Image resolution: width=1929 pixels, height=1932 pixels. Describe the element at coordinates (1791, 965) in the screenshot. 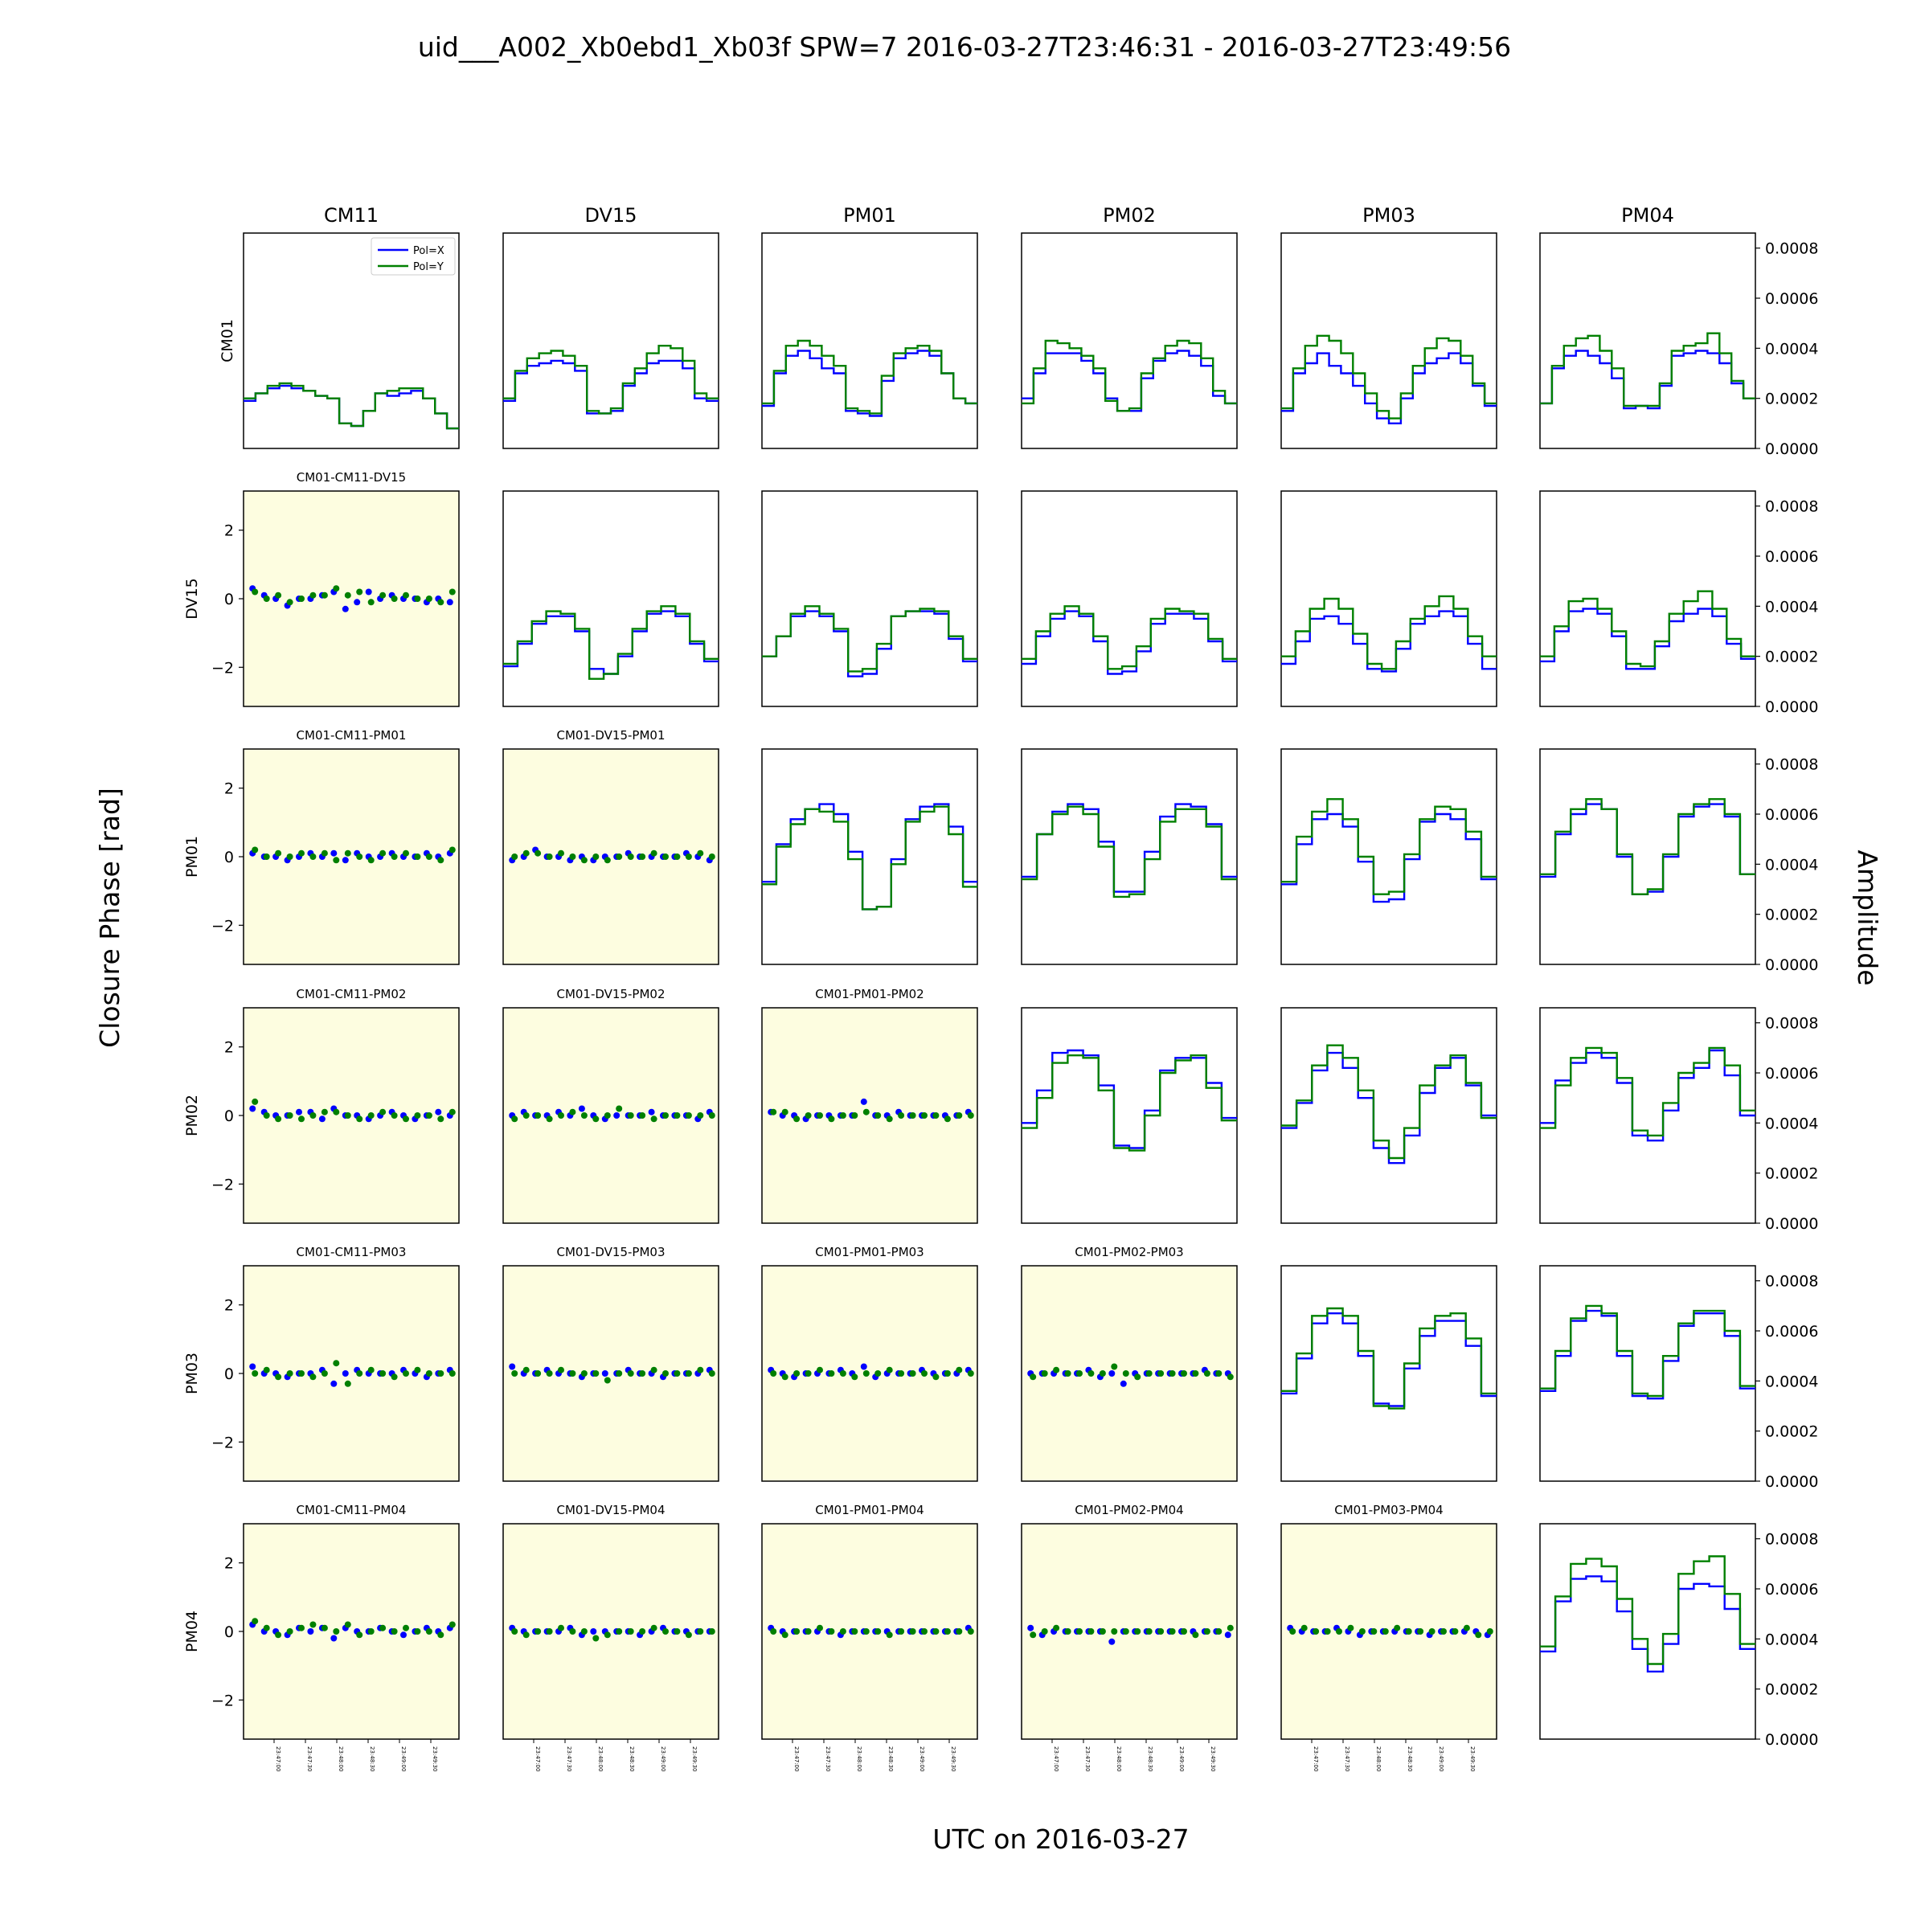

I see `amp-tick-label: 0.0000` at that location.